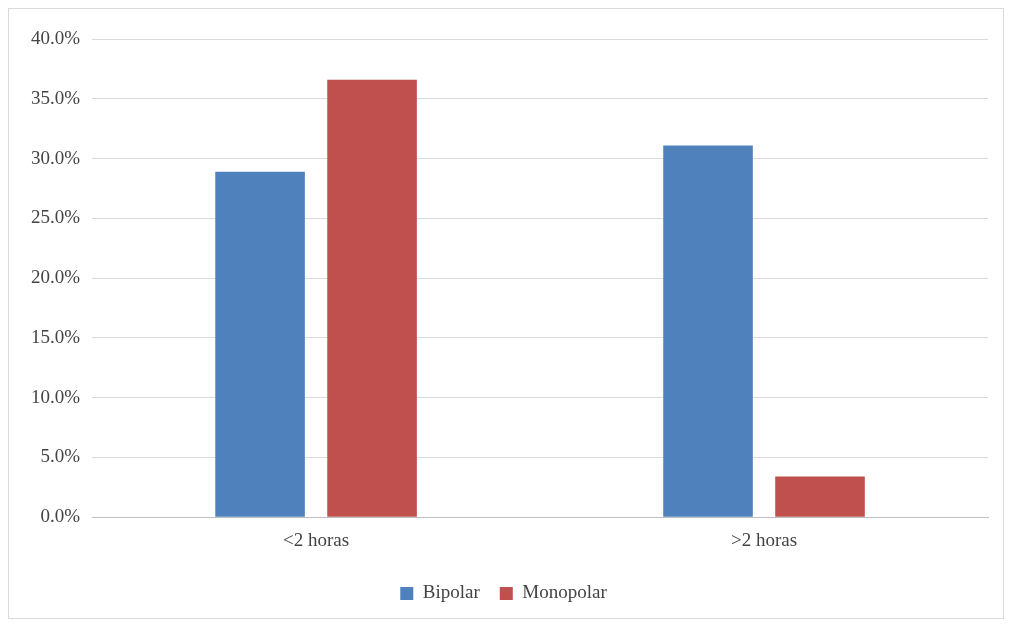  Describe the element at coordinates (60, 516) in the screenshot. I see `y-tick-label: 0.0%` at that location.